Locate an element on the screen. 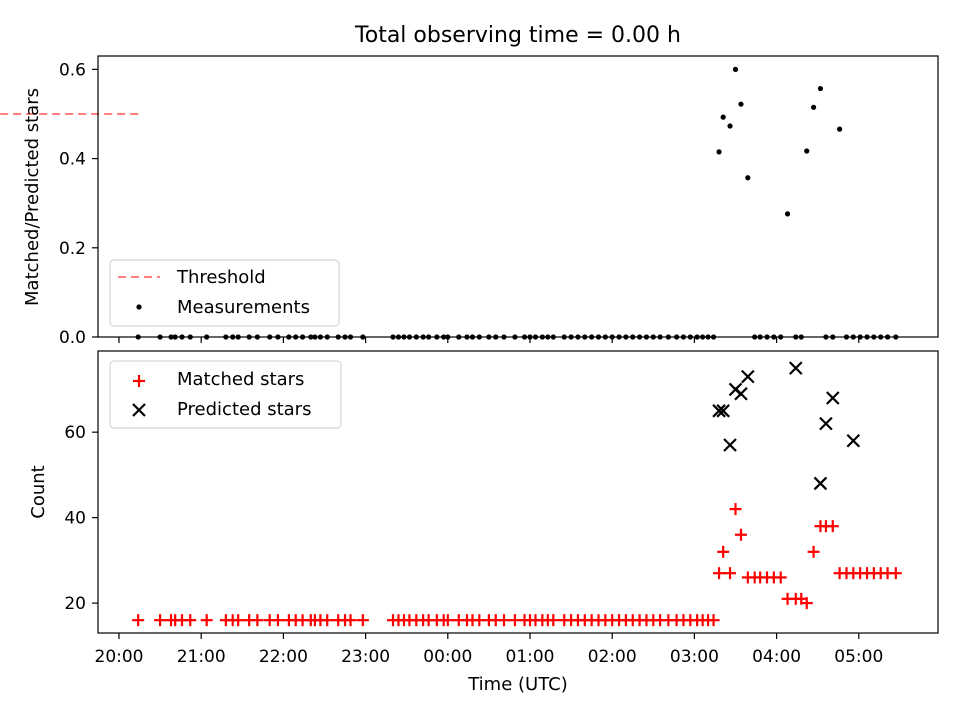  top-legend-box is located at coordinates (224, 293).